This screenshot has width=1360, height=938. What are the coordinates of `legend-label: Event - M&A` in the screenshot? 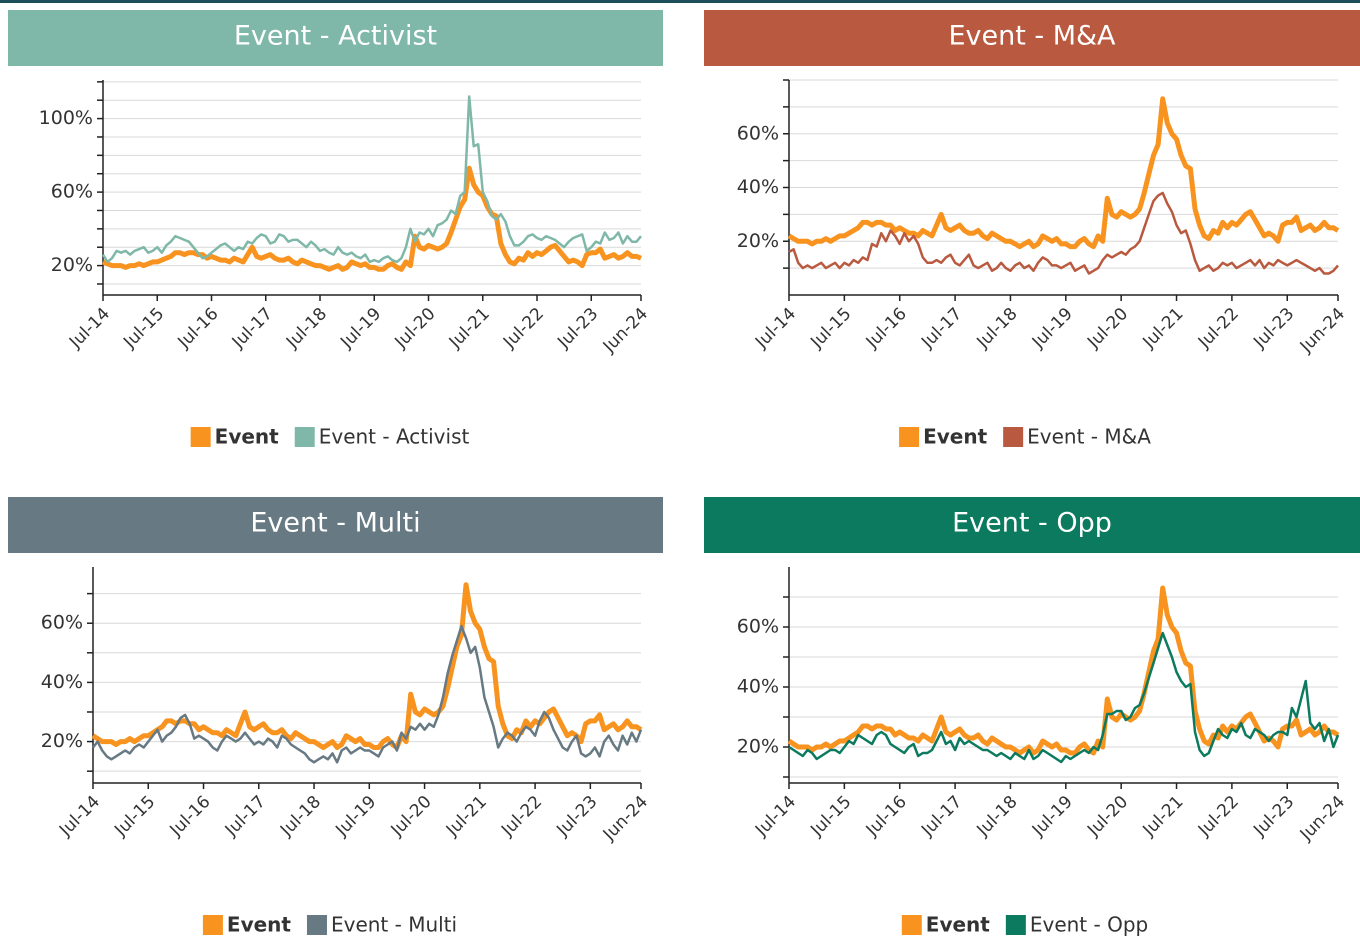 It's located at (1089, 437).